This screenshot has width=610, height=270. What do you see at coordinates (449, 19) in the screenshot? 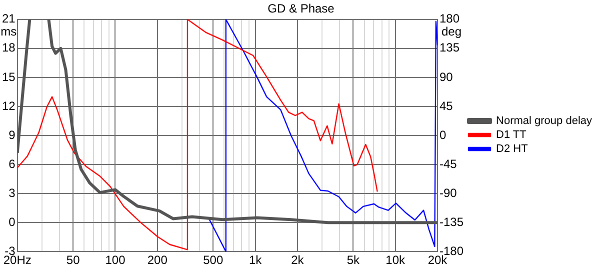
I see `y2-tick-label: 180` at bounding box center [449, 19].